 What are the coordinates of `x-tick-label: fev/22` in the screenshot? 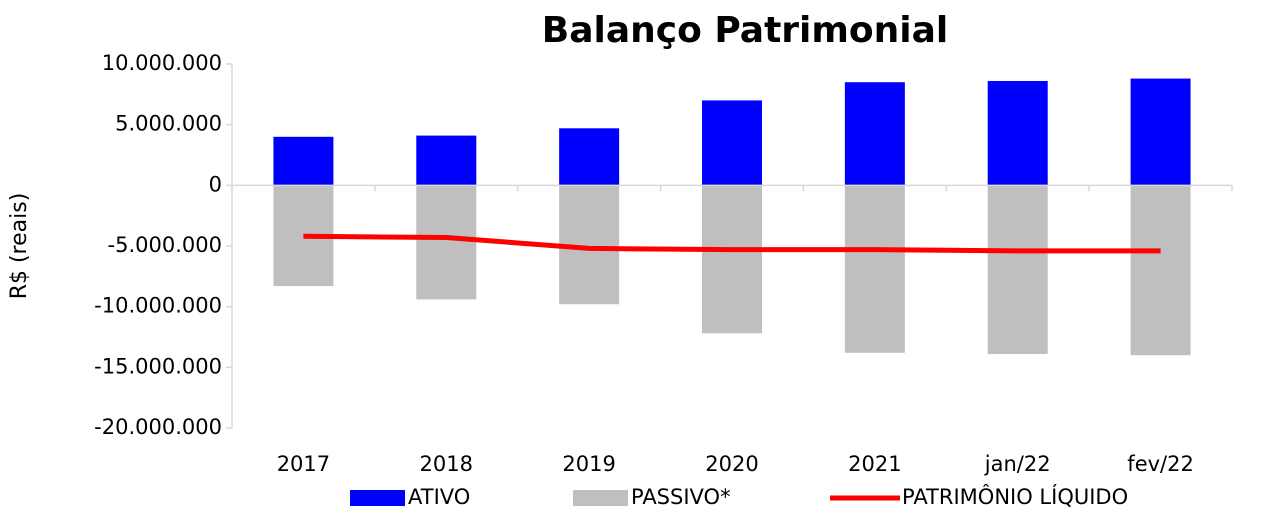 It's located at (1160, 464).